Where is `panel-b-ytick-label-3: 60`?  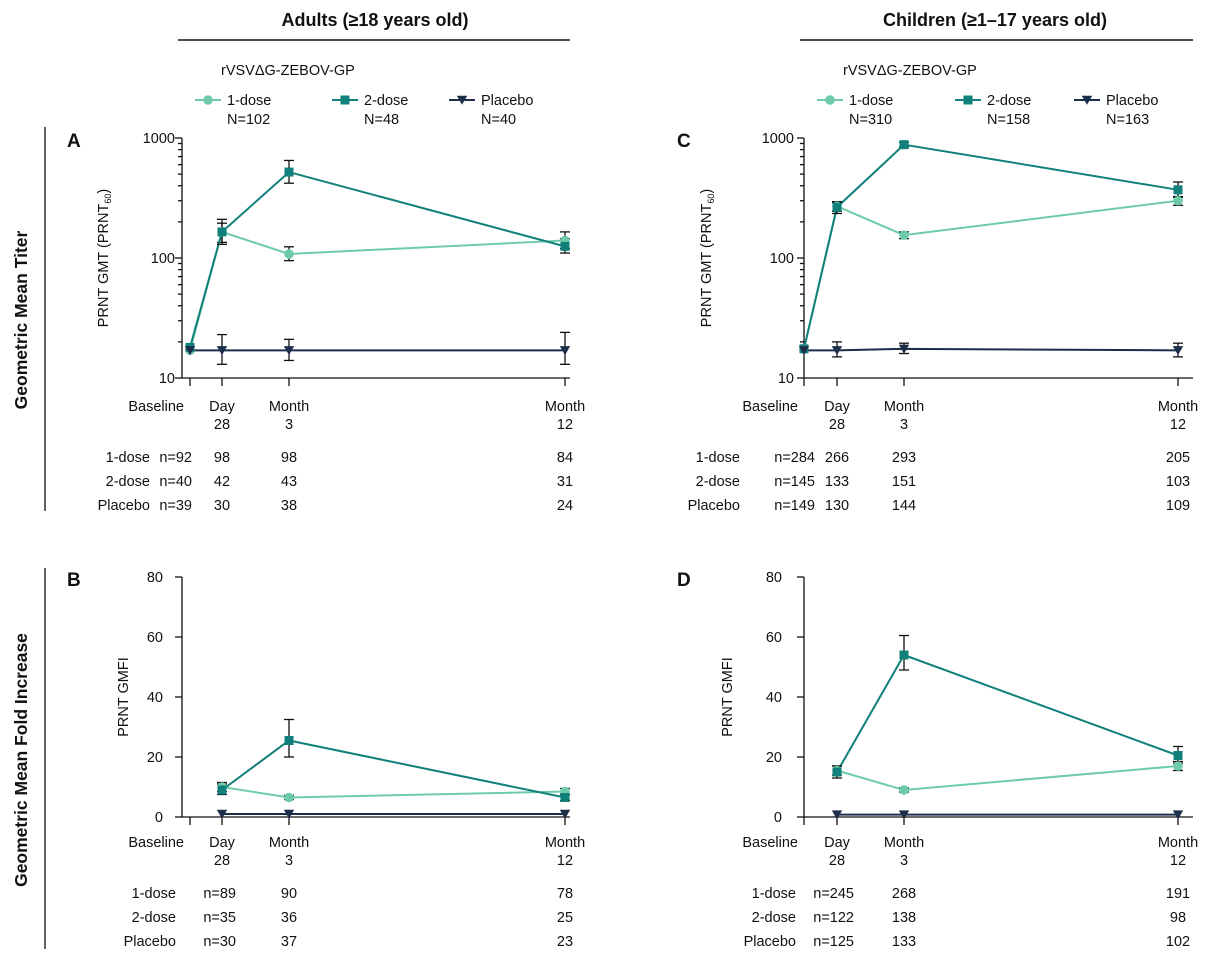 panel-b-ytick-label-3: 60 is located at coordinates (155, 638).